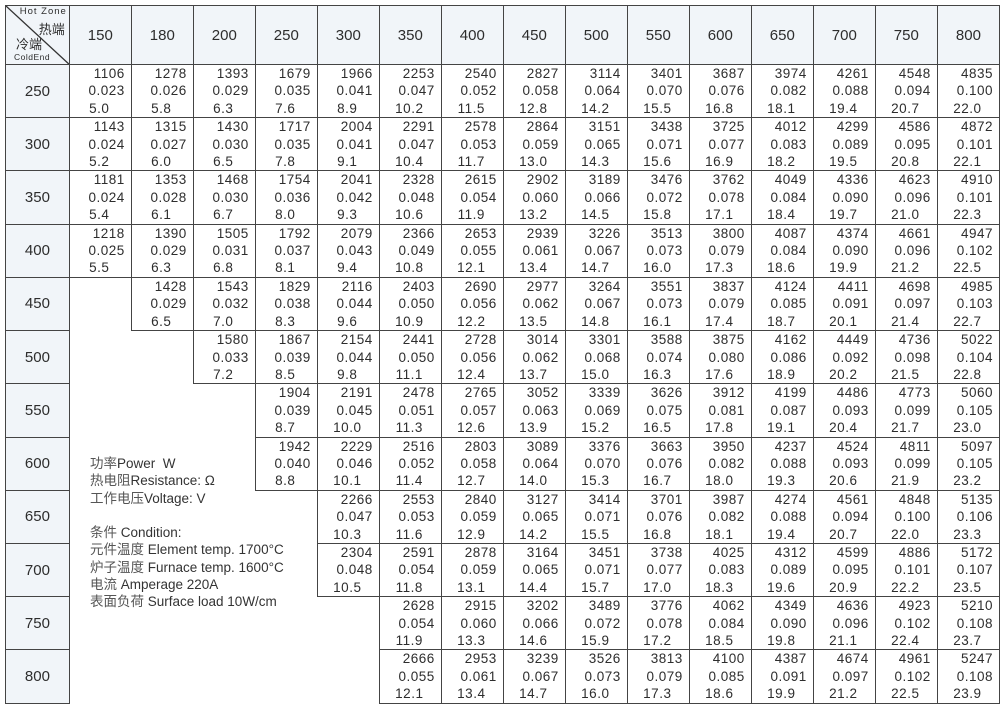  Describe the element at coordinates (534, 570) in the screenshot. I see `table-cell: 3164 0.065 14.4` at that location.